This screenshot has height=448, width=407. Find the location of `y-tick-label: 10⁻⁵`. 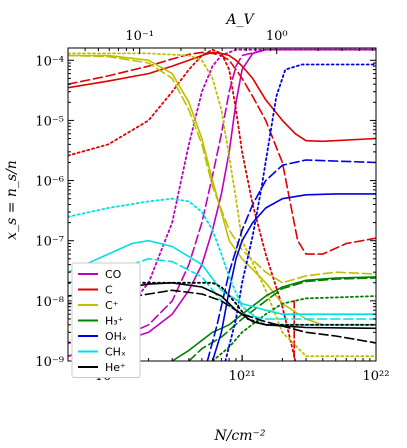

y-tick-label: 10⁻⁵ is located at coordinates (49, 121).